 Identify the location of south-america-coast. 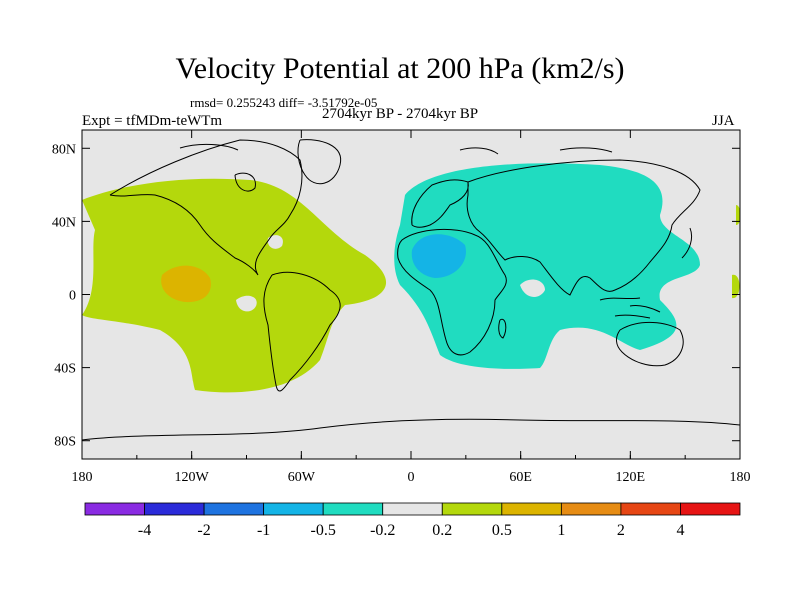
(302, 331).